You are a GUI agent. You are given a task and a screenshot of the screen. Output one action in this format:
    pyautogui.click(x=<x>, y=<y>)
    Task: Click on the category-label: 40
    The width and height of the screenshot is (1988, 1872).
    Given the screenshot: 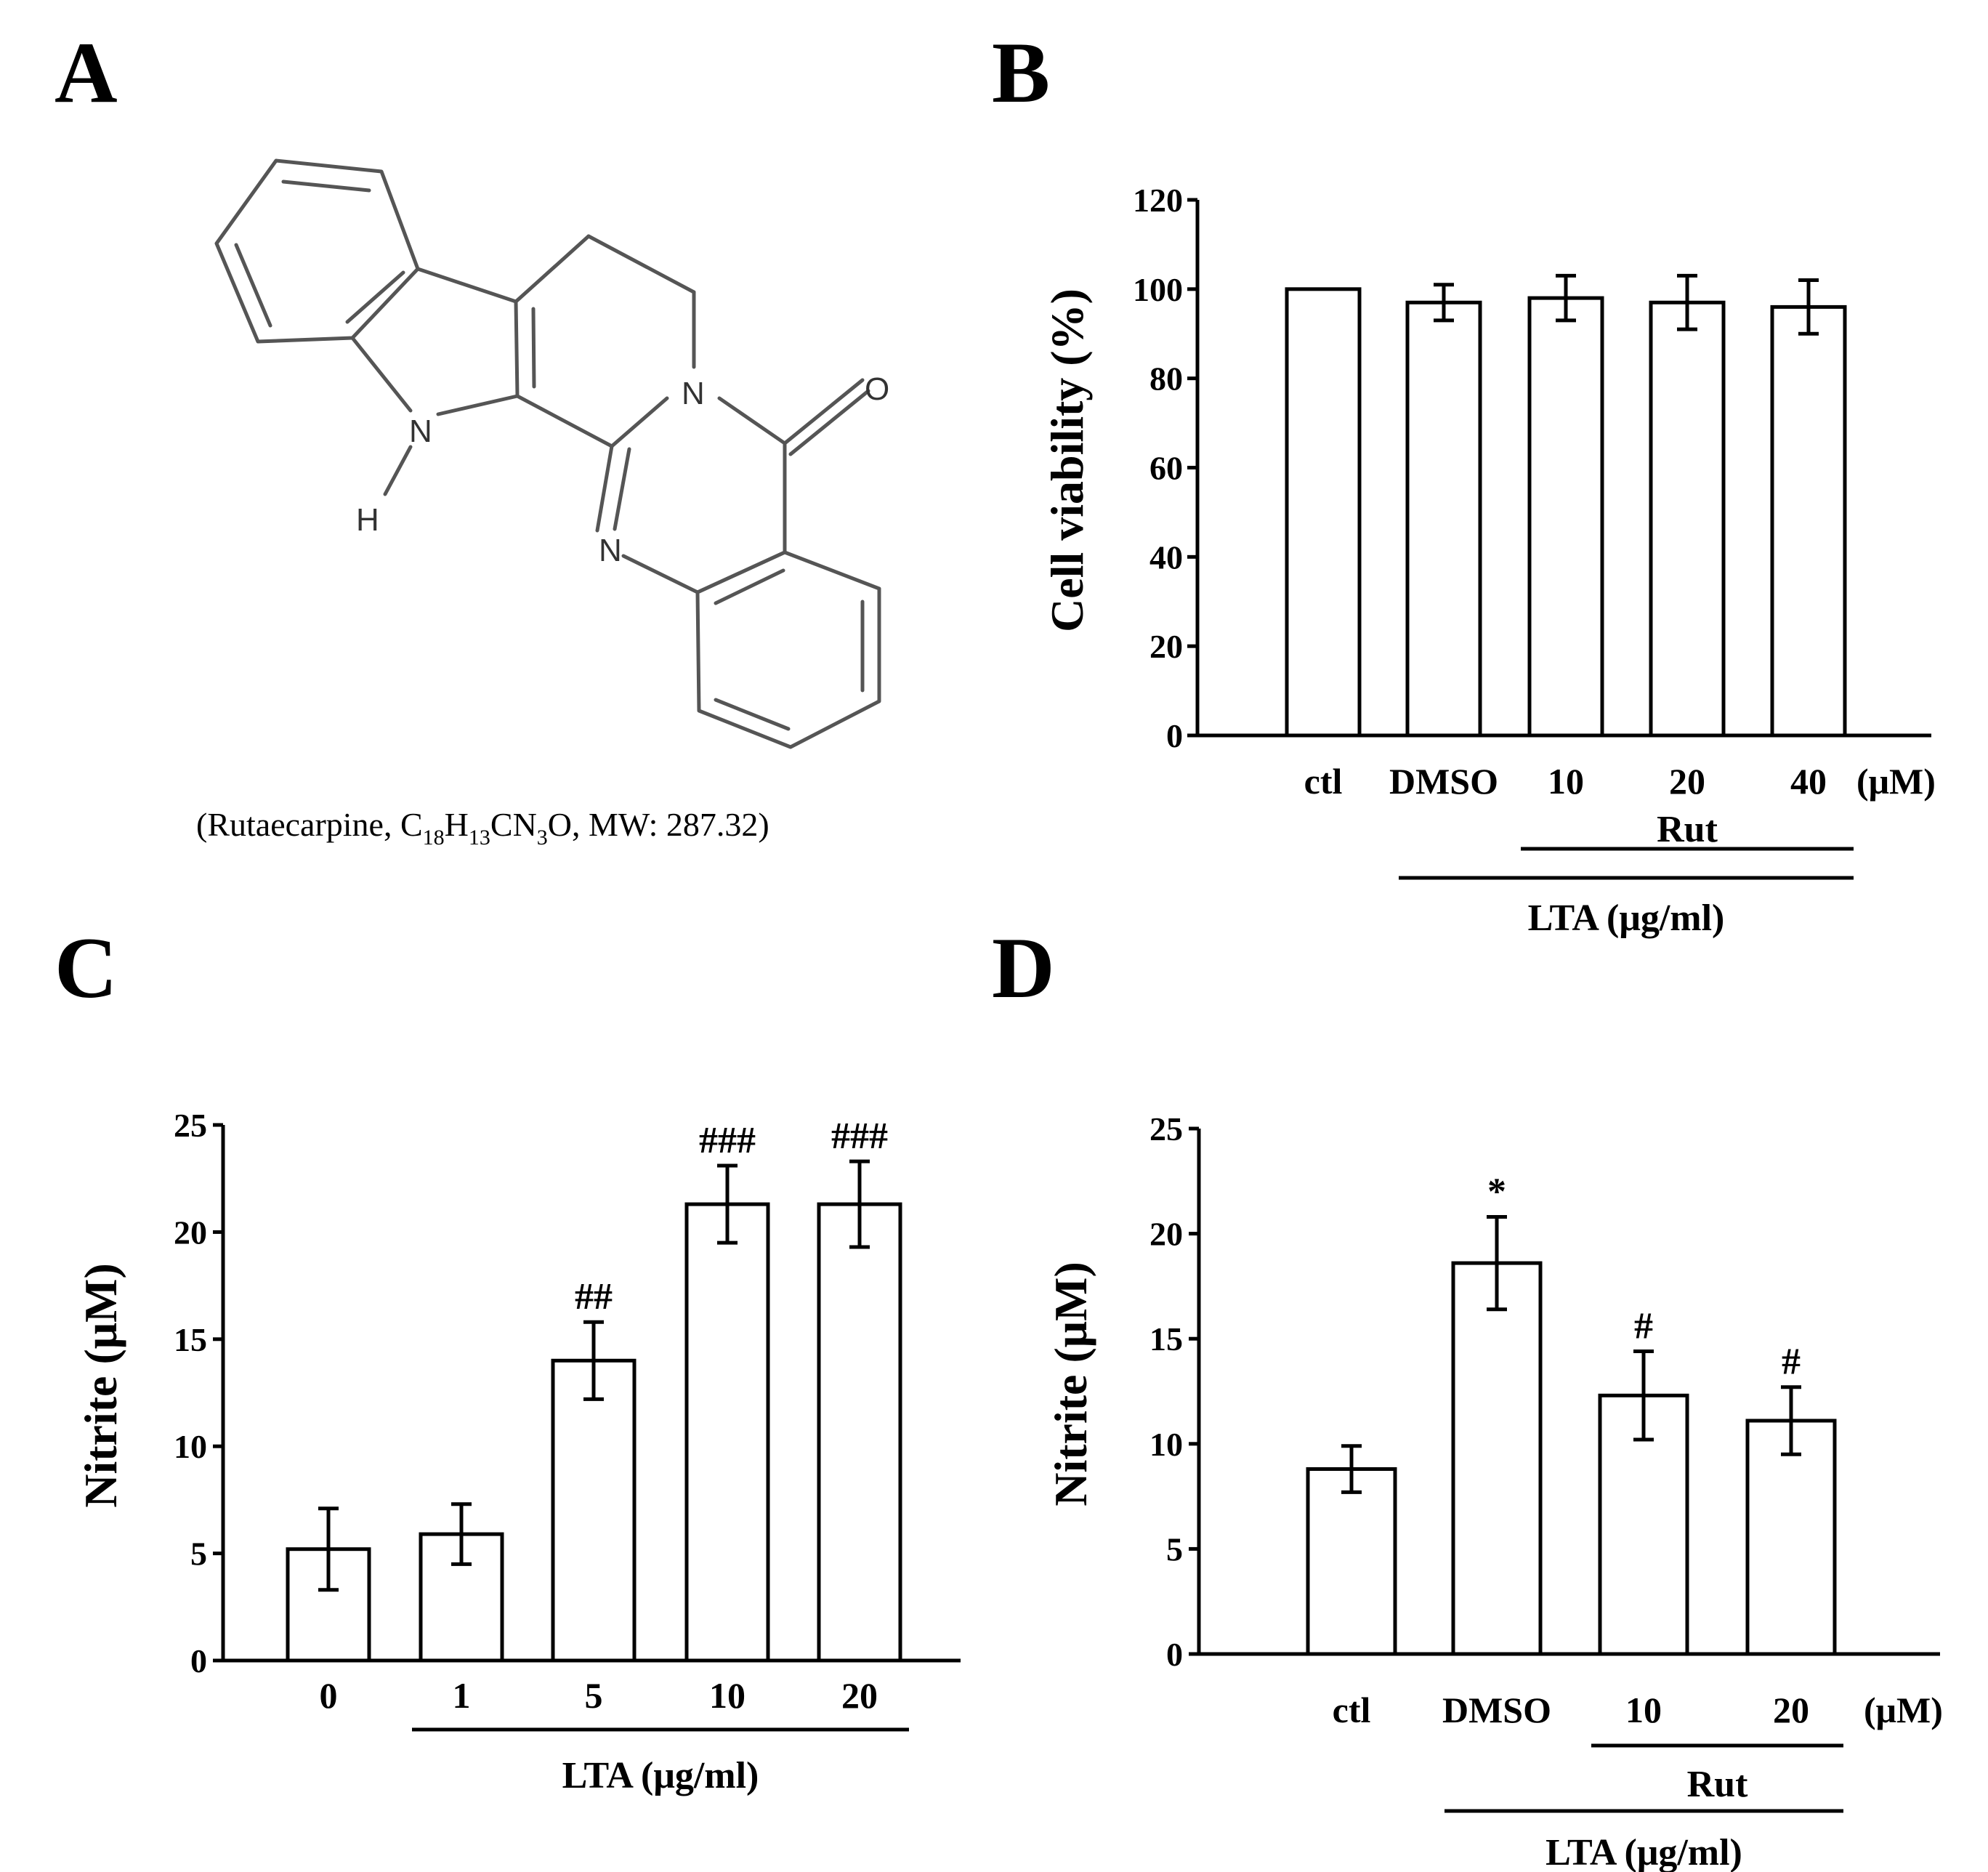 What is the action you would take?
    pyautogui.click(x=1808, y=781)
    